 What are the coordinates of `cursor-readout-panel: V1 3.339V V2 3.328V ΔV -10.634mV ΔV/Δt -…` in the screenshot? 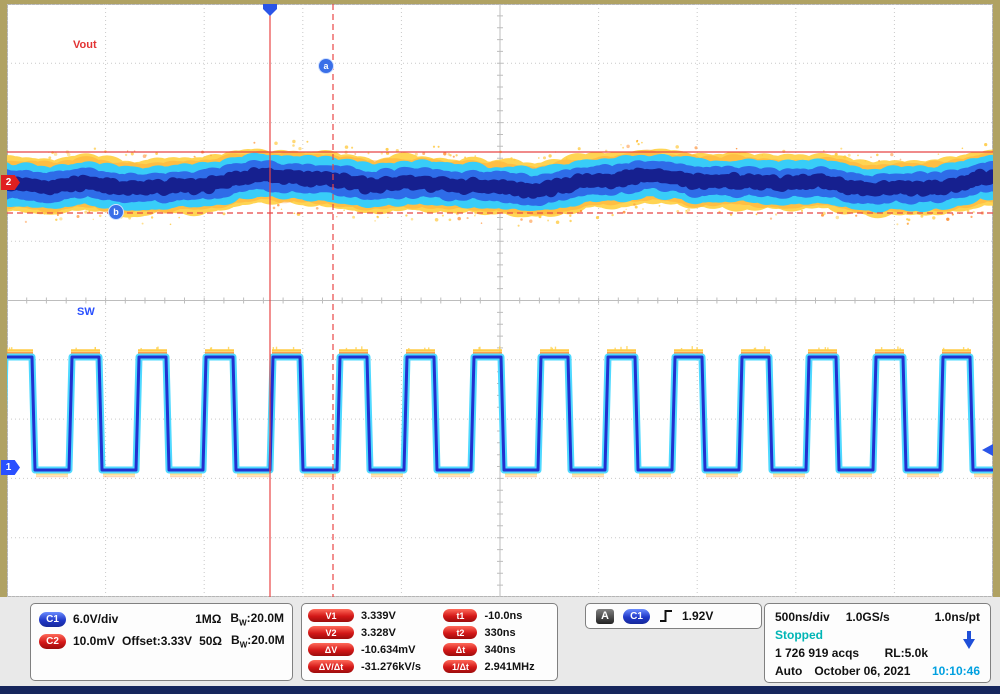 It's located at (429, 642).